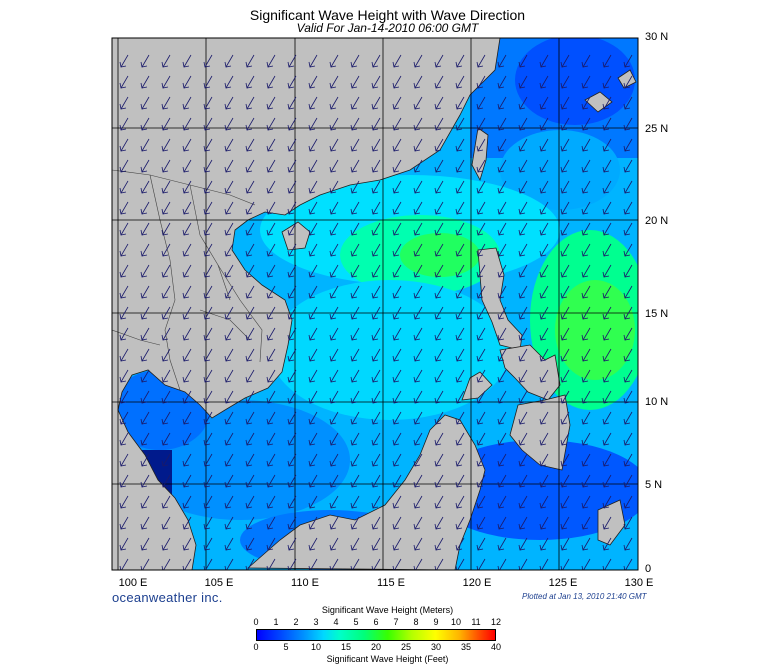 This screenshot has width=775, height=665. Describe the element at coordinates (610, 91) in the screenshot. I see `ryukyu-islands` at that location.